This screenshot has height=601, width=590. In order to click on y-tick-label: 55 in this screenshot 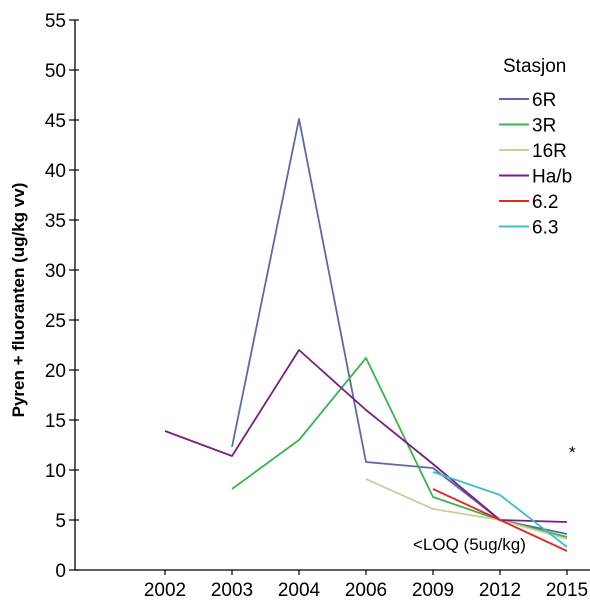, I will do `click(55, 21)`.